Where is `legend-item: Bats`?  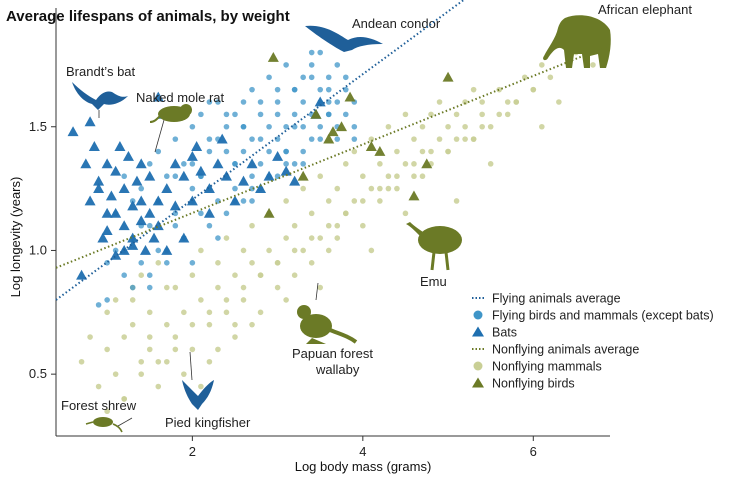
legend-item: Bats is located at coordinates (494, 333).